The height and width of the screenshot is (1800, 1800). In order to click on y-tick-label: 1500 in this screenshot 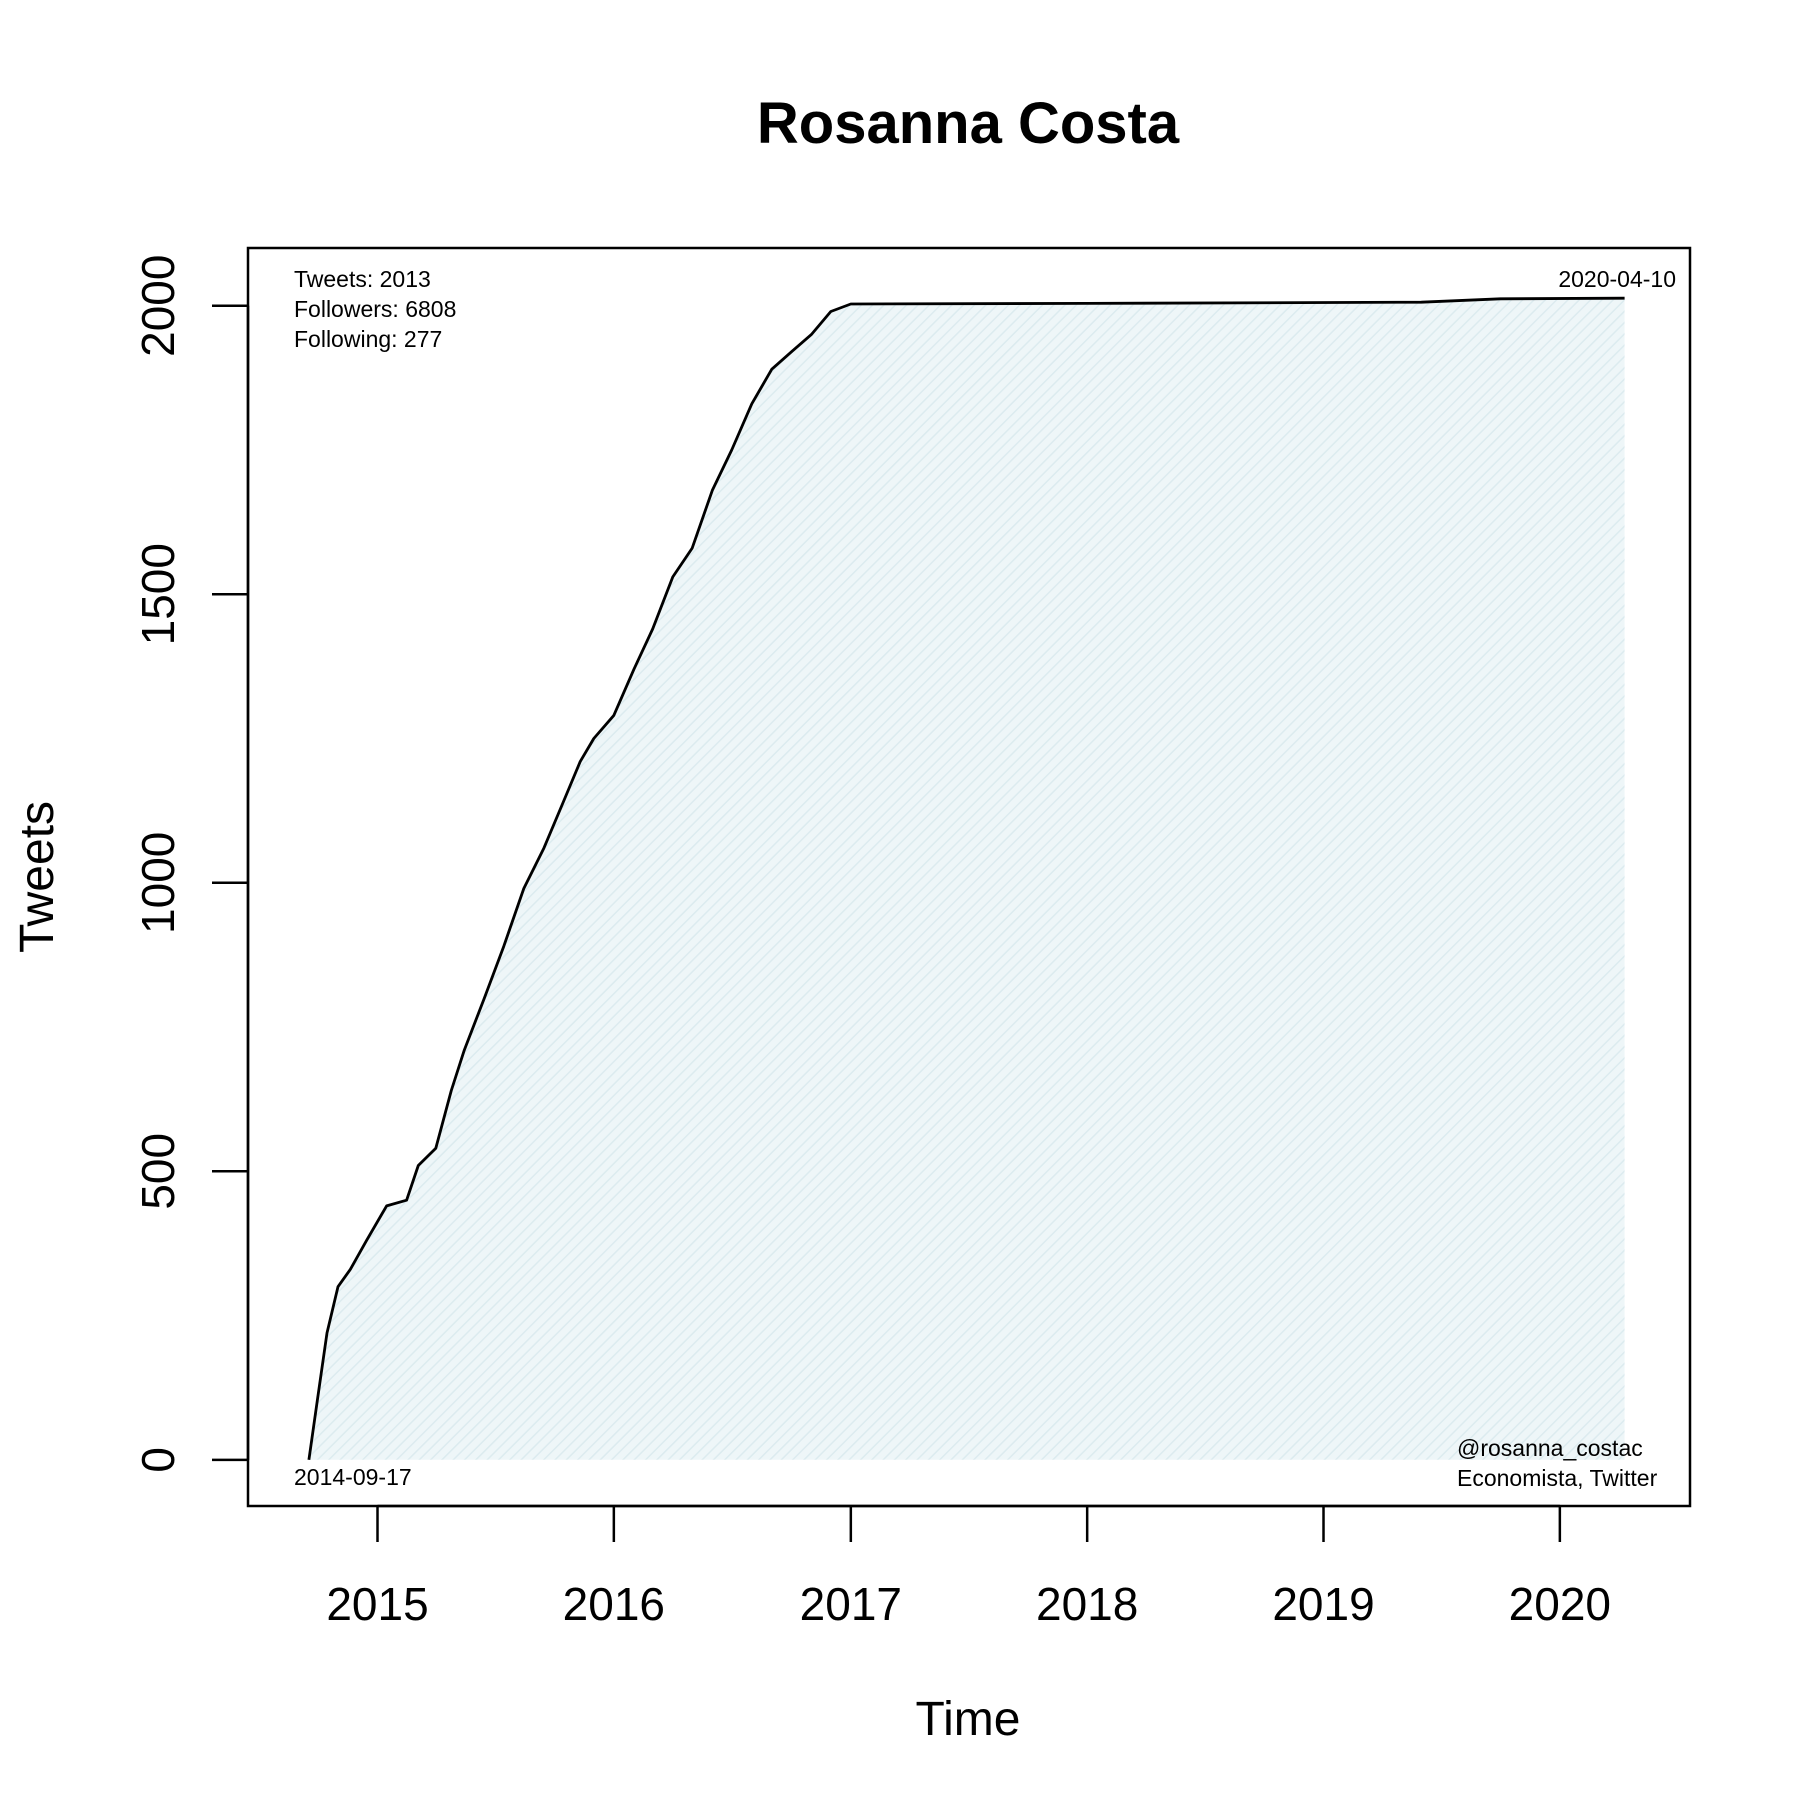, I will do `click(158, 594)`.